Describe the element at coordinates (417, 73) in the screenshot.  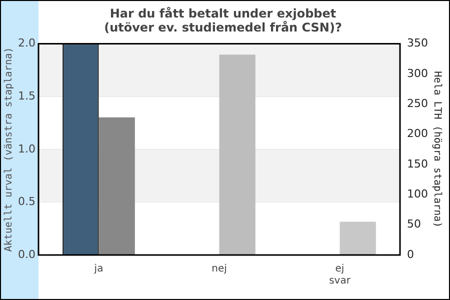
I see `y2-tick-label: 300` at that location.